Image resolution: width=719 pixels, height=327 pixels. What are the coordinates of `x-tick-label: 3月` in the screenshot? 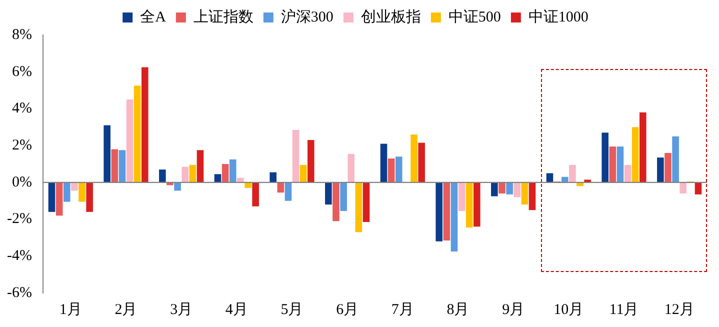 It's located at (181, 310).